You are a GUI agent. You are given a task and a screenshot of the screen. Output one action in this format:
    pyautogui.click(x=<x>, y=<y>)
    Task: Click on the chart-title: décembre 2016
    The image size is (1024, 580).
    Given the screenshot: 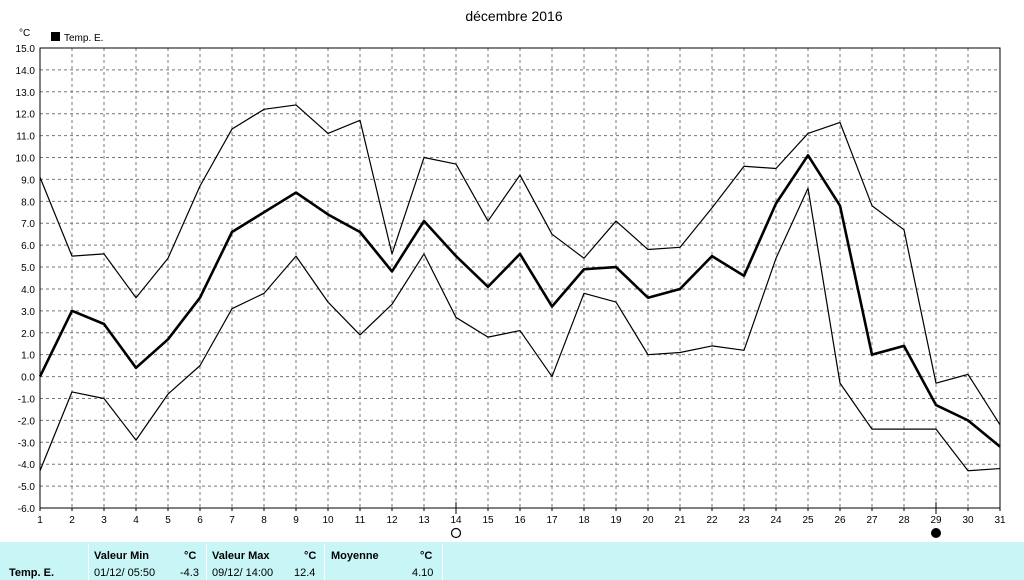 What is the action you would take?
    pyautogui.click(x=514, y=16)
    